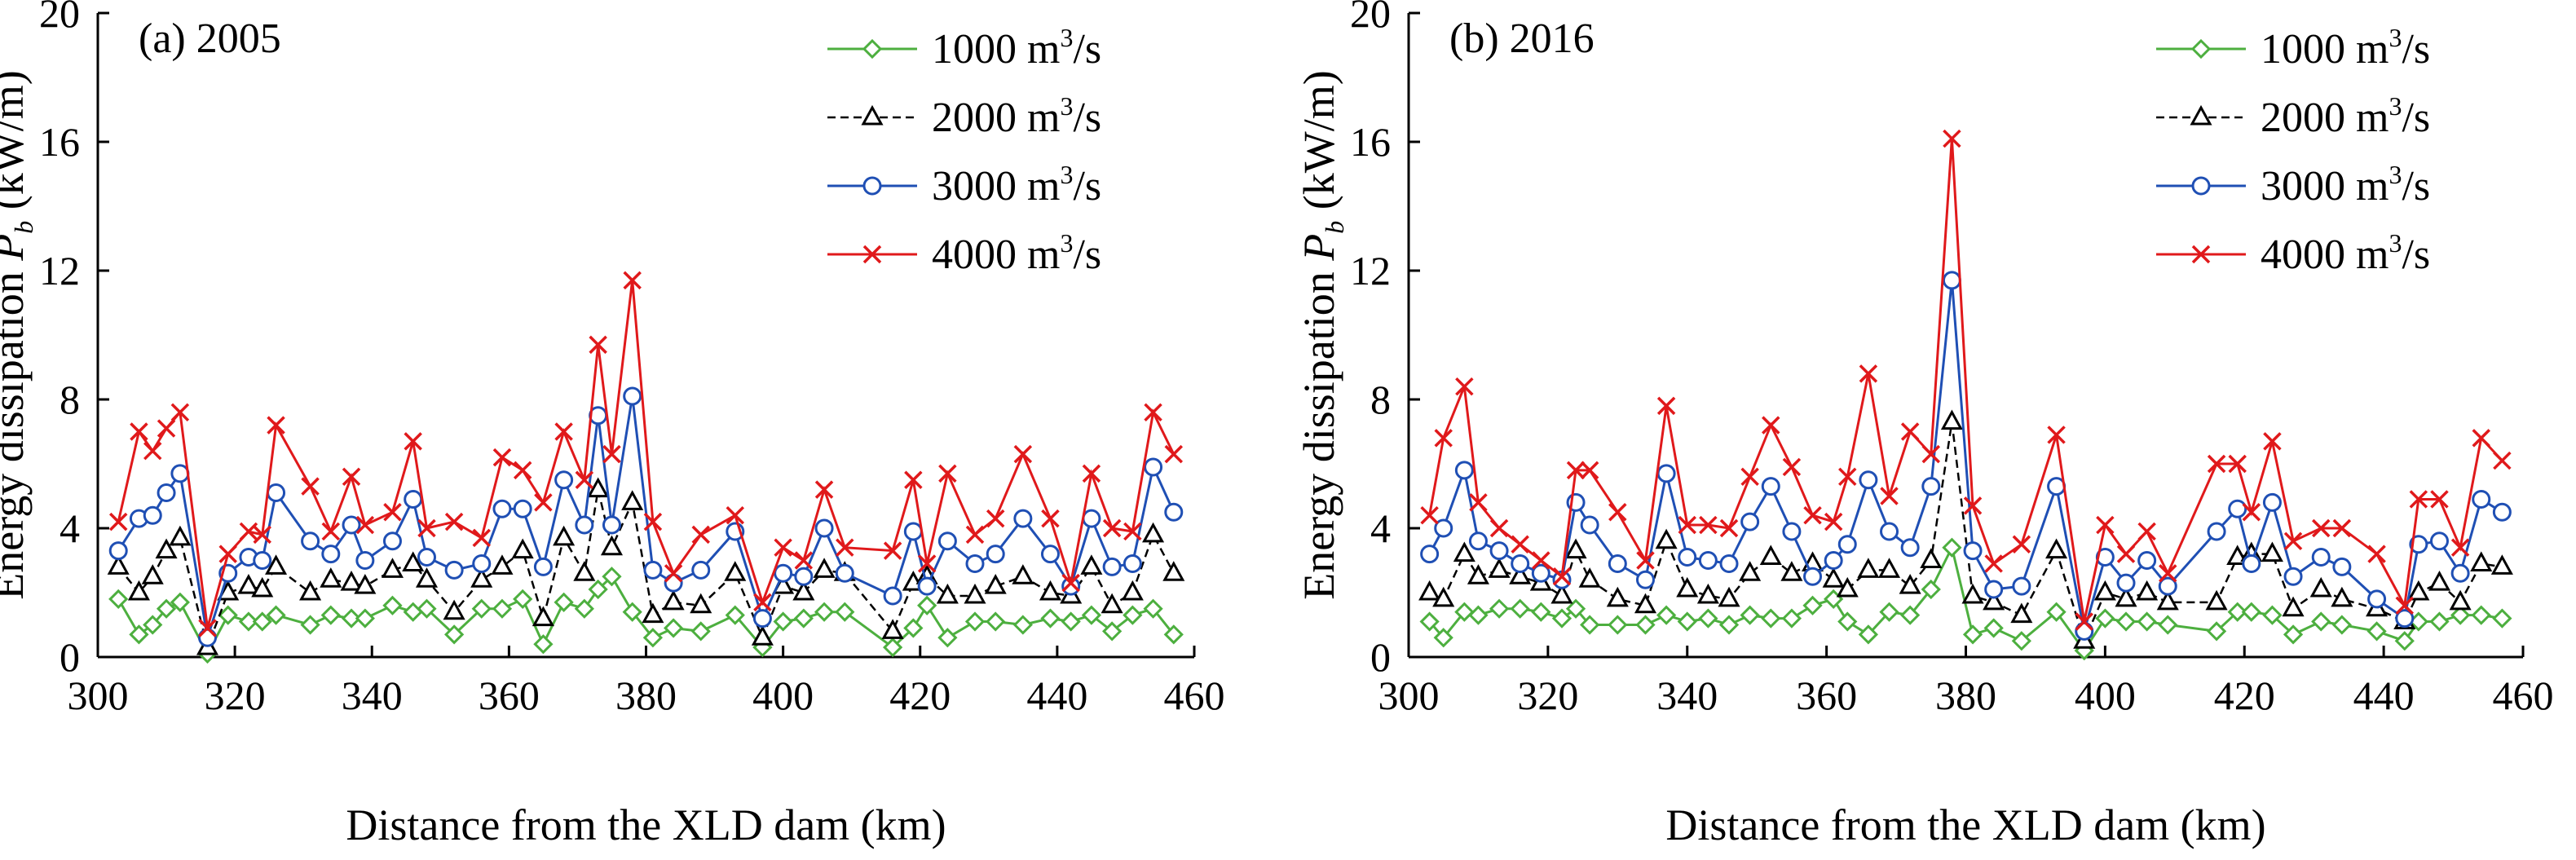  I want to click on y-axis-title: Energy dissipation Pb (kW/m), so click(19, 334).